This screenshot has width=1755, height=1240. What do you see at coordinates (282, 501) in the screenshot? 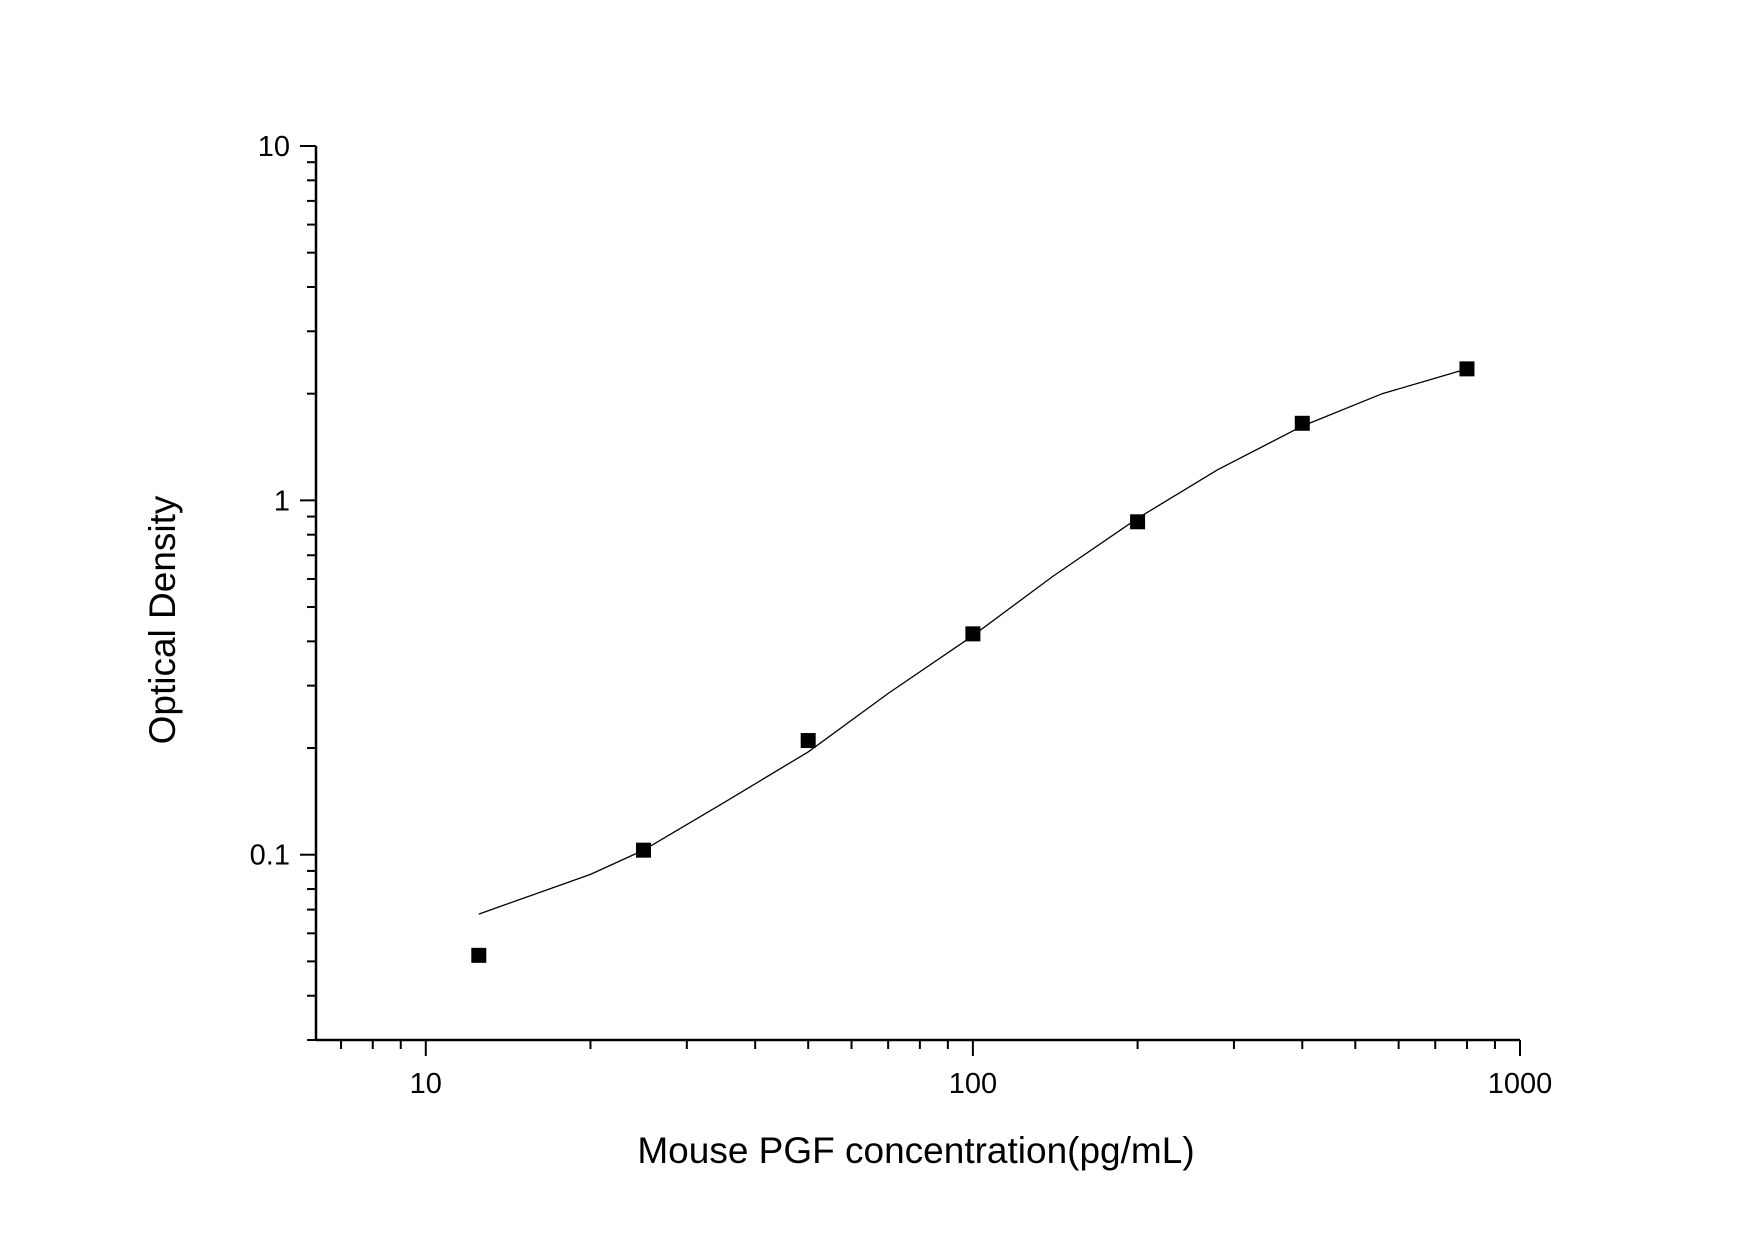
I see `y-tick-label: 1` at bounding box center [282, 501].